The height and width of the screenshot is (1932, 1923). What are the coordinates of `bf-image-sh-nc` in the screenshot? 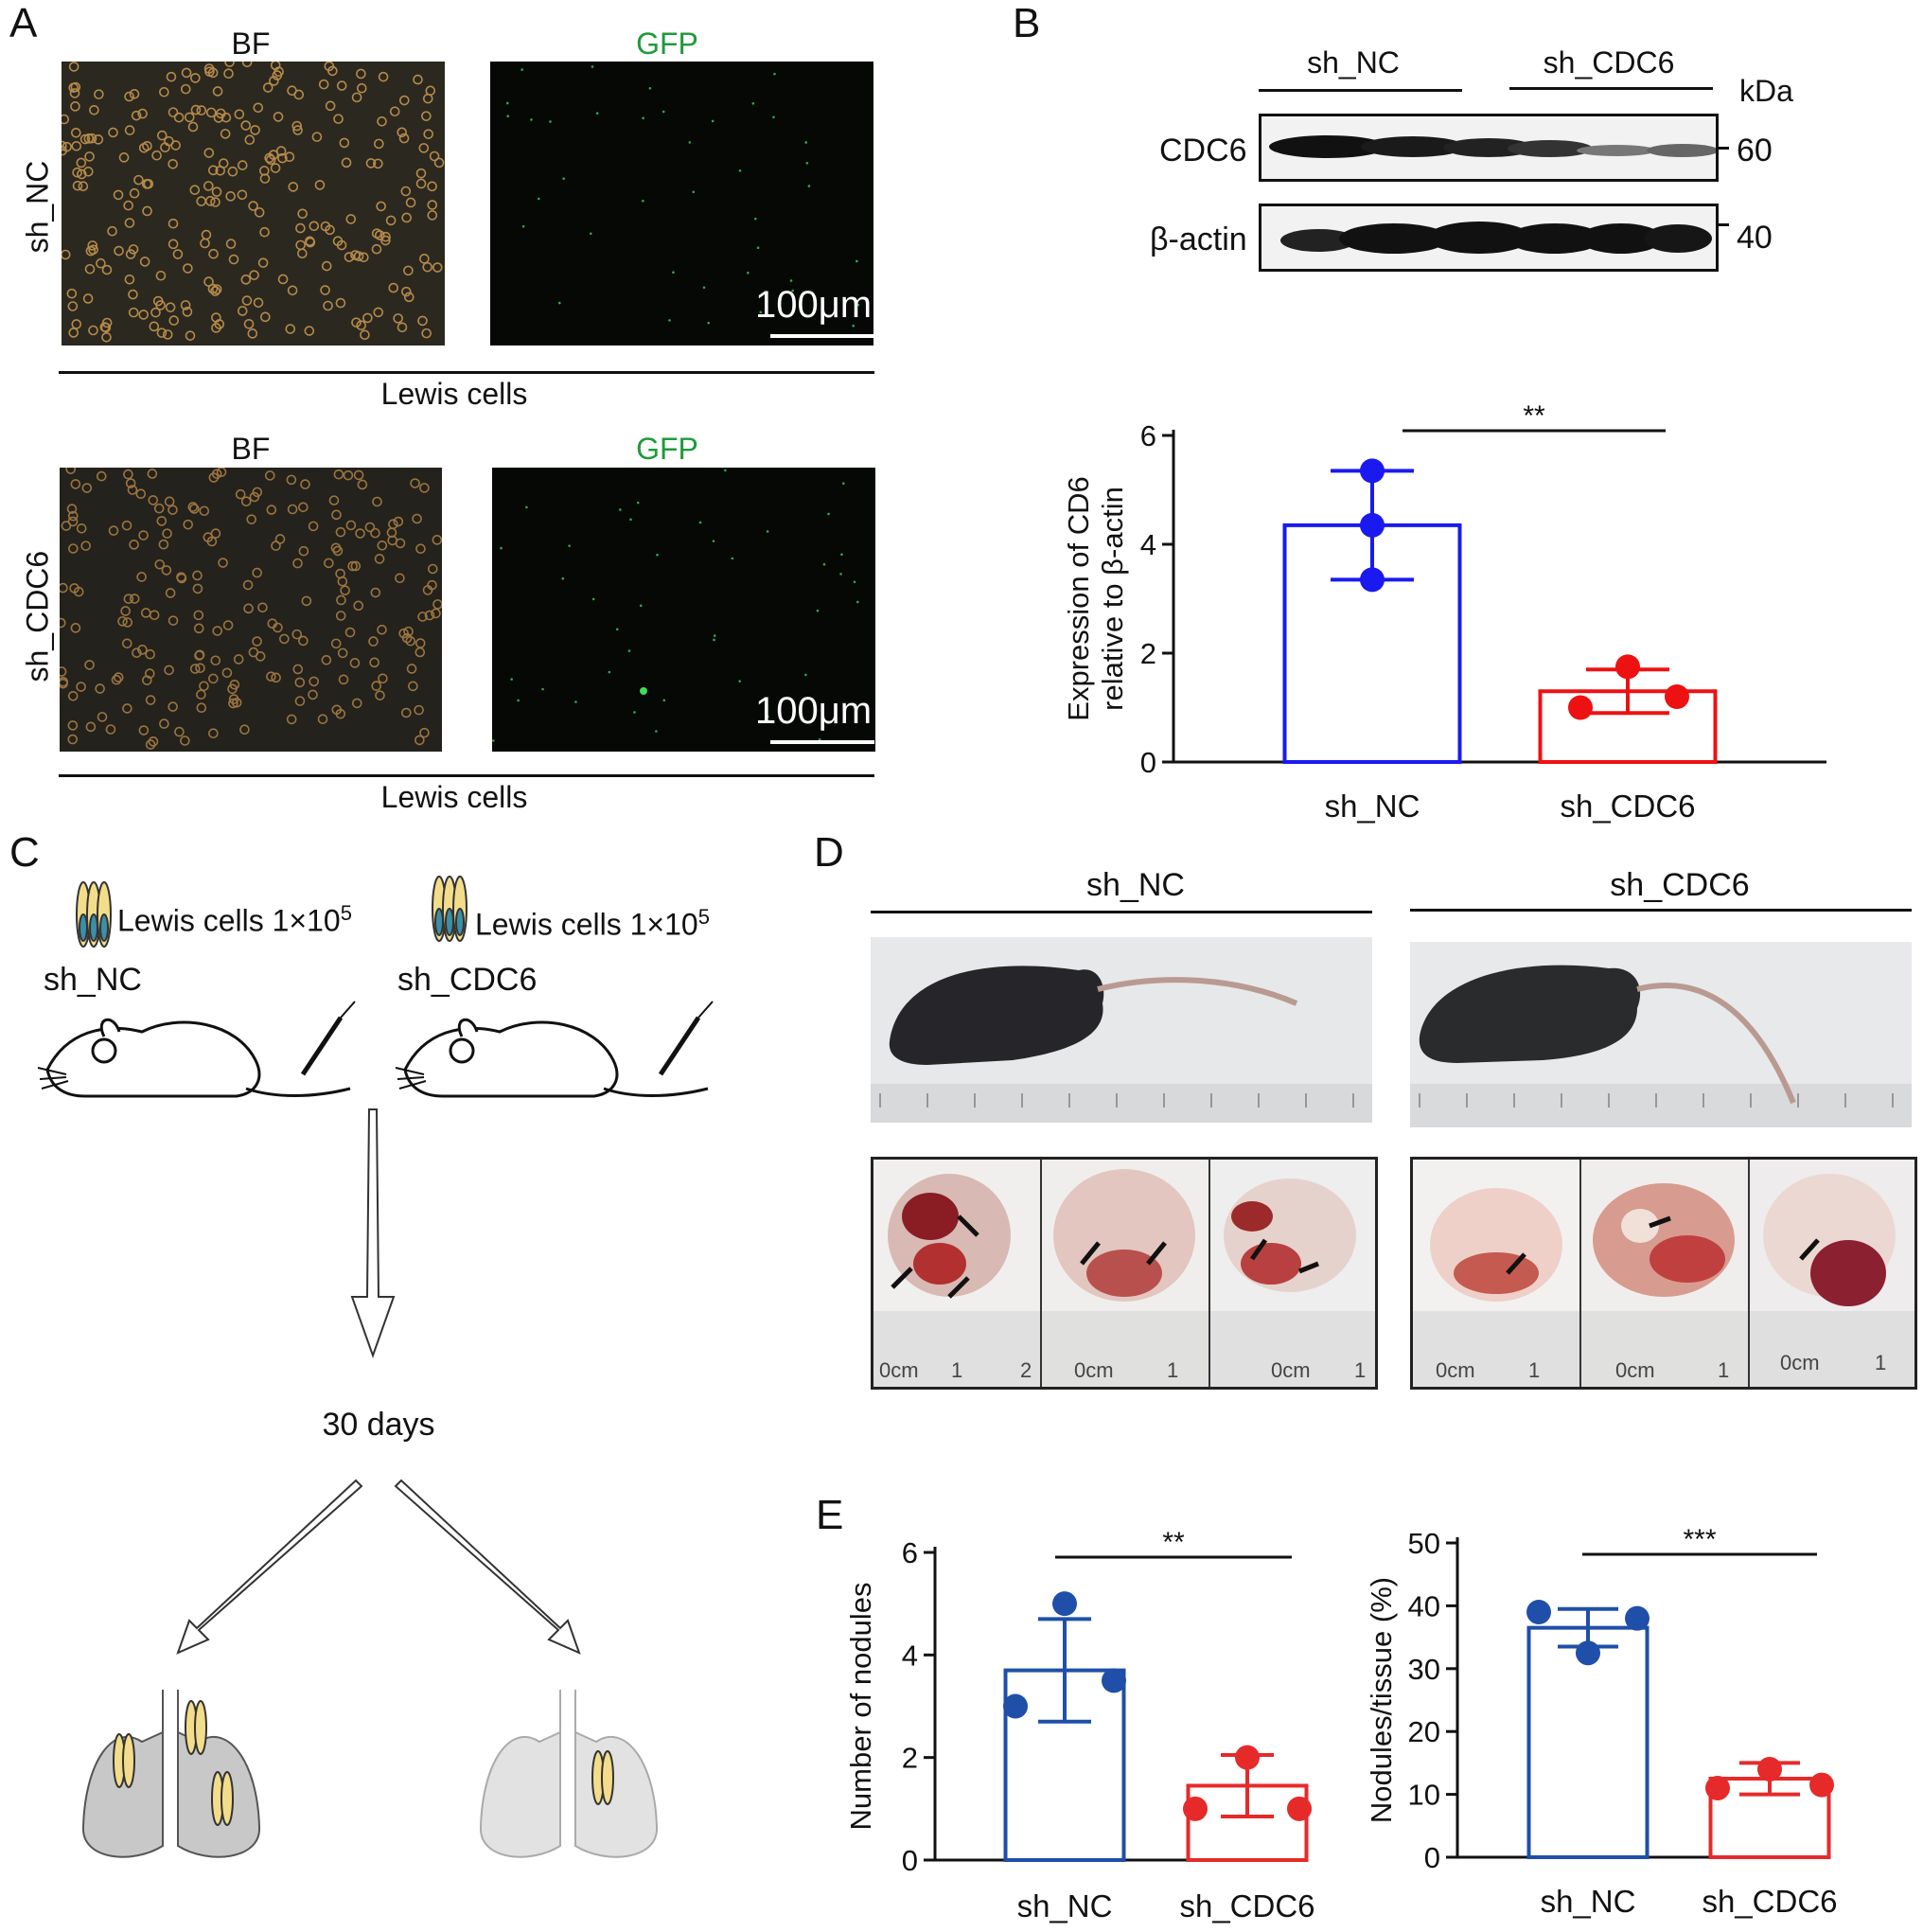 It's located at (253, 204).